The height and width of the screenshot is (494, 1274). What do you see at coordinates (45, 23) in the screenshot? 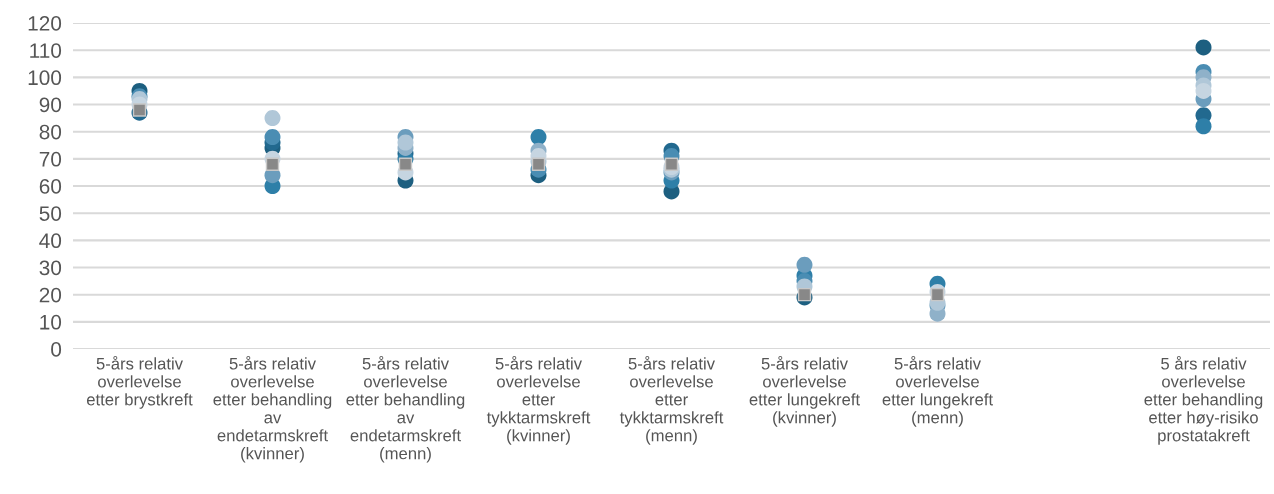
I see `y-tick-label: 120` at bounding box center [45, 23].